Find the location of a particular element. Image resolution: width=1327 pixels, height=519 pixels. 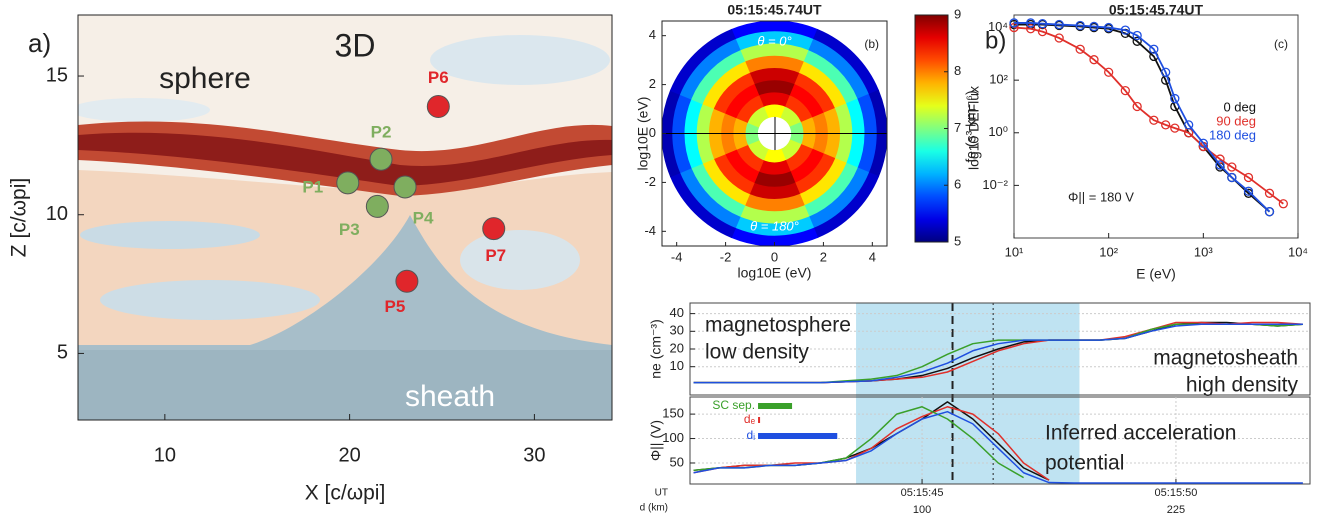

shaded-interval is located at coordinates (968, 393).